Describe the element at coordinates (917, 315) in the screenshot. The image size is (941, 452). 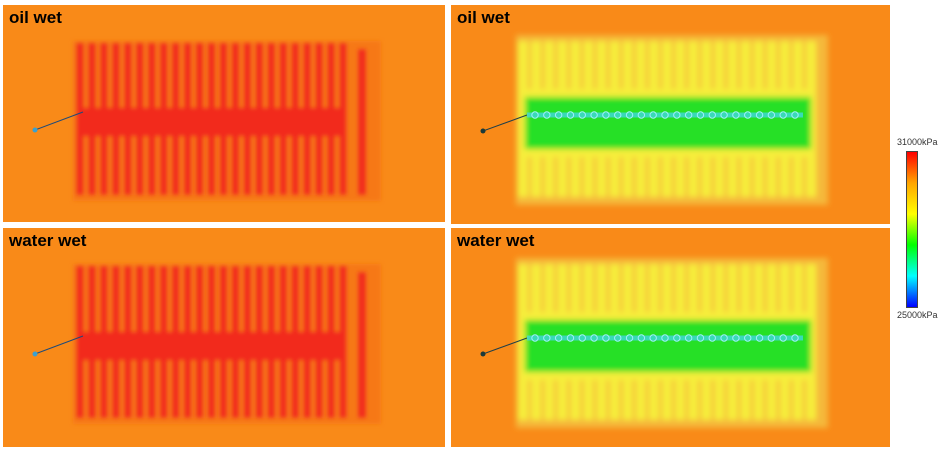
I see `colorbar-min-label: 25000kPa` at that location.